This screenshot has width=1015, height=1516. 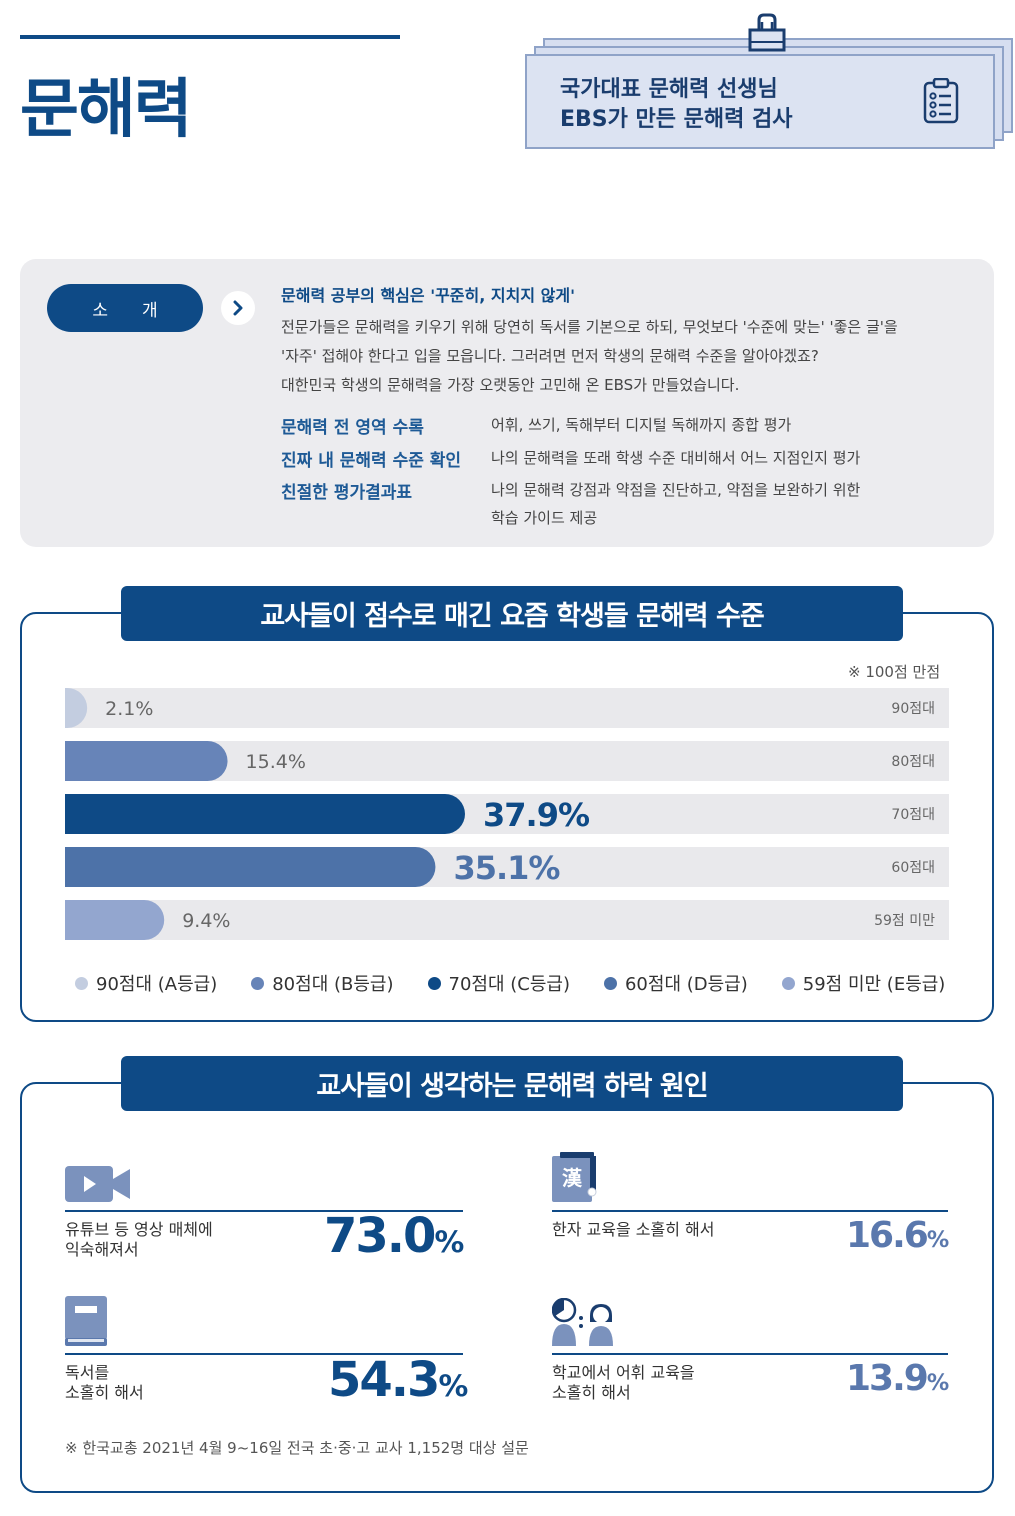 I want to click on cause-number: 54.3, so click(x=384, y=1380).